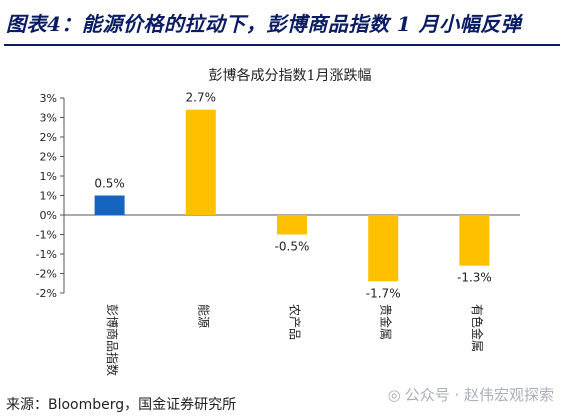 The width and height of the screenshot is (564, 417). What do you see at coordinates (121, 405) in the screenshot?
I see `source-note: 来源：Bloomberg，国金证券研究所` at bounding box center [121, 405].